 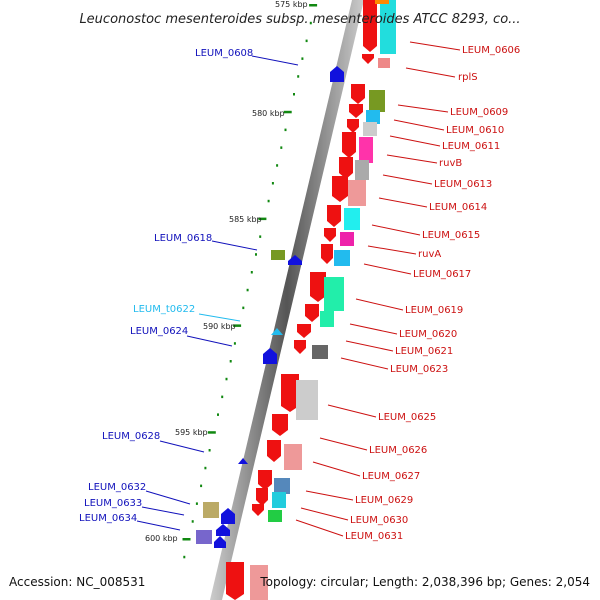 What do you see at coordinates (211, 432) in the screenshot?
I see `ruler-major-tick` at bounding box center [211, 432].